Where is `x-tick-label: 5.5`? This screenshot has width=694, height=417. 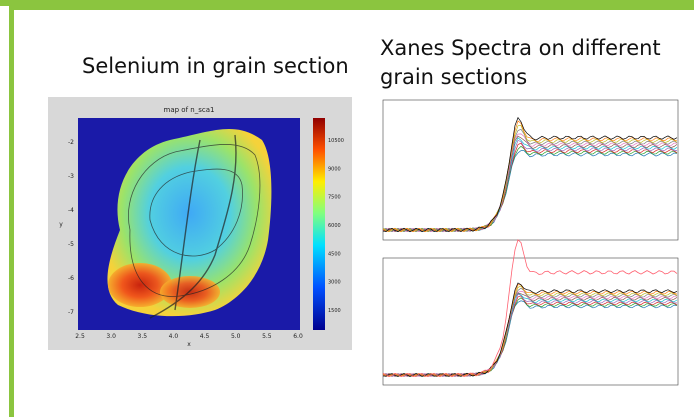 x-tick-label: 5.5 is located at coordinates (267, 336).